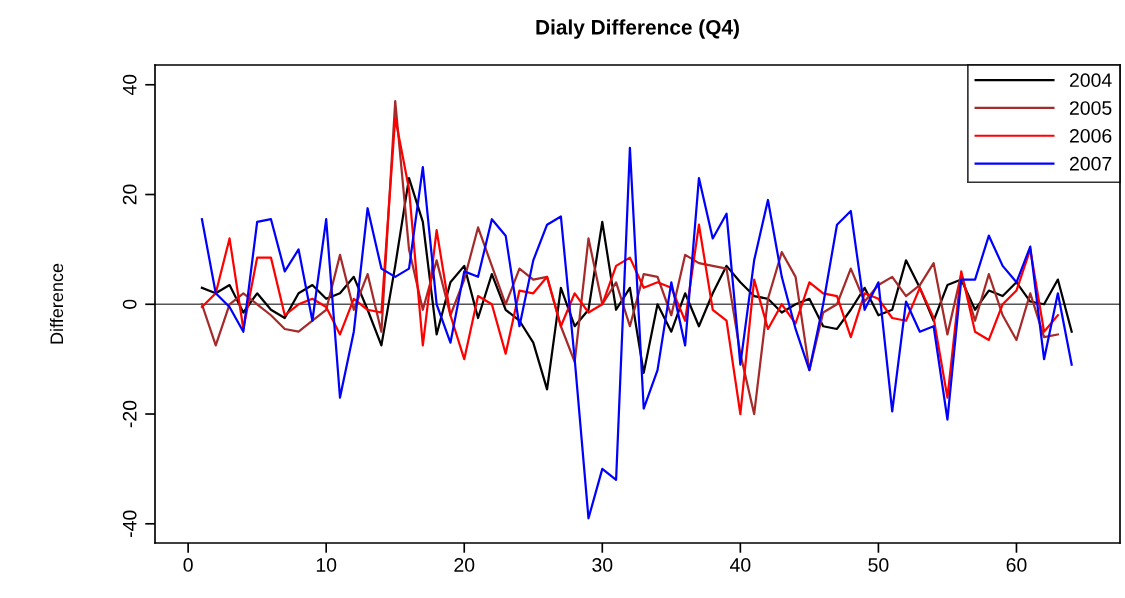 Image resolution: width=1125 pixels, height=598 pixels. What do you see at coordinates (56, 303) in the screenshot?
I see `y-axis-title: Difference` at bounding box center [56, 303].